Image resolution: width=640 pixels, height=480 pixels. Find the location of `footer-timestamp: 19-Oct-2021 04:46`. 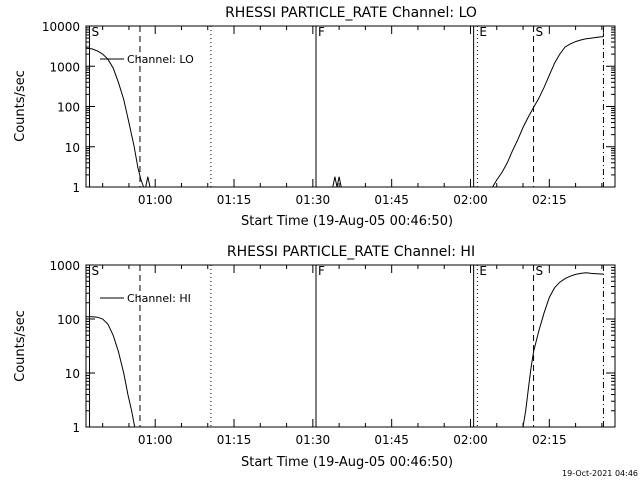

footer-timestamp: 19-Oct-2021 04:46 is located at coordinates (600, 473).